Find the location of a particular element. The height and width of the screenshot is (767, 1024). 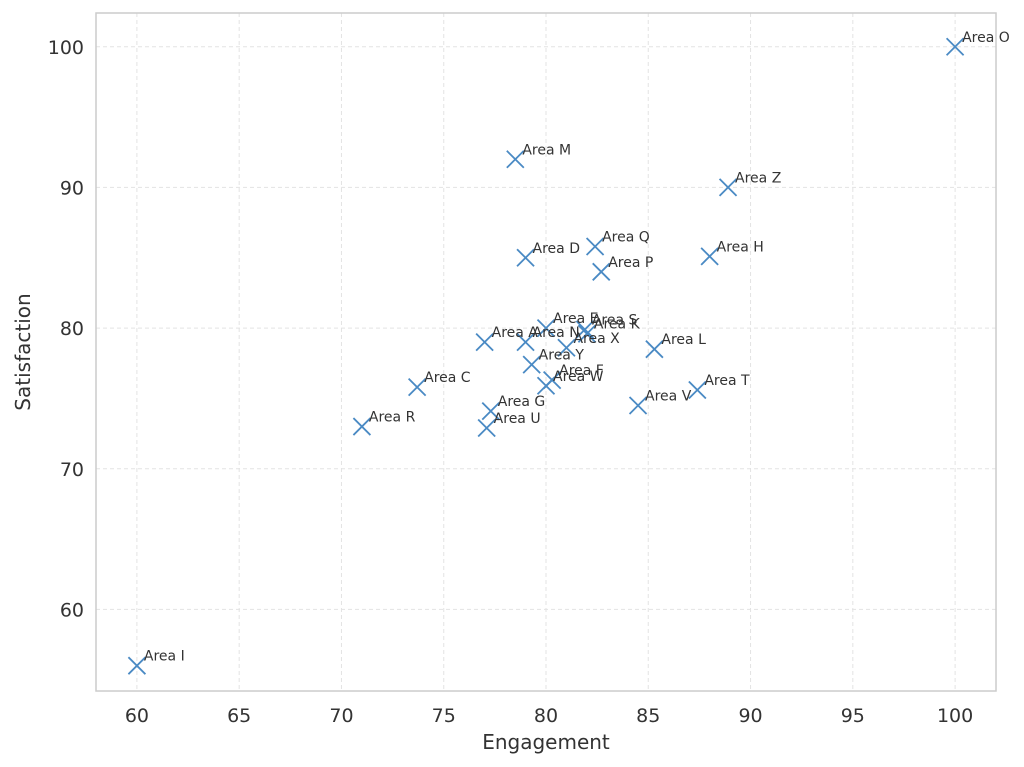

point-label: Area T is located at coordinates (727, 381).